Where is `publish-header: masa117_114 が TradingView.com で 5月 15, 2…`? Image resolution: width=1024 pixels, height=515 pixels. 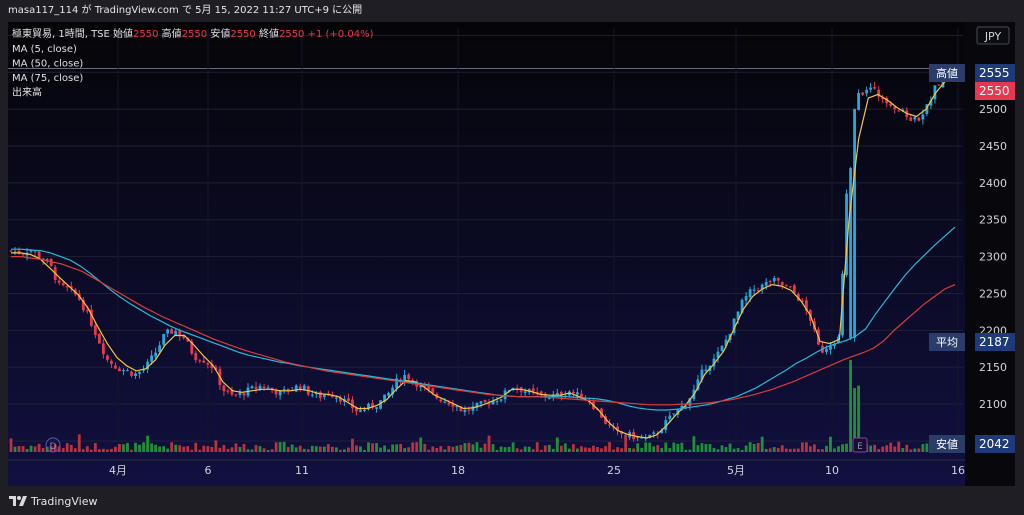
publish-header: masa117_114 が TradingView.com で 5月 15, 2… is located at coordinates (512, 11).